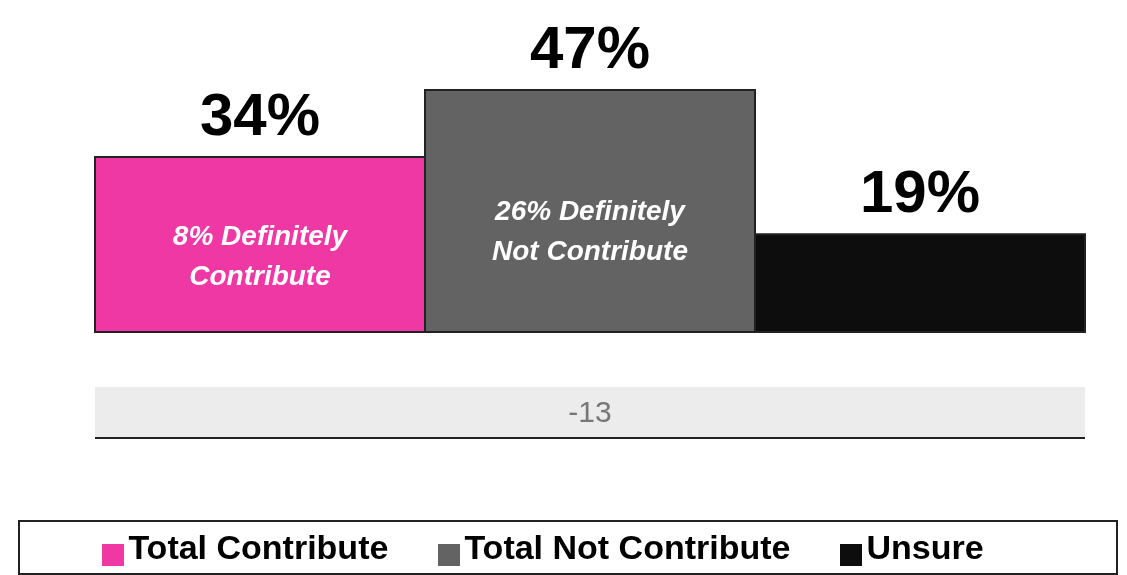 This screenshot has height=575, width=1127. I want to click on data-label: 19%, so click(920, 192).